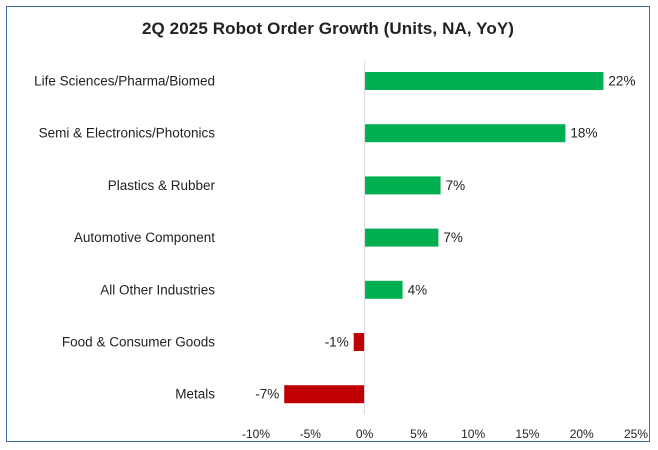 This screenshot has height=450, width=658. I want to click on category-label: Plastics & Rubber, so click(162, 185).